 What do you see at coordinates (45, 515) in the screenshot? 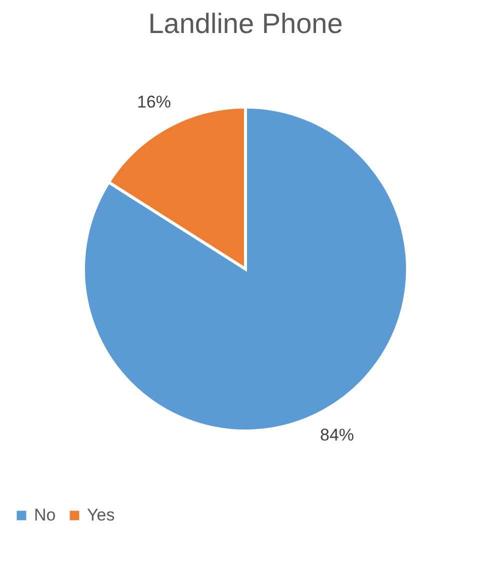
I see `legend-label: No` at bounding box center [45, 515].